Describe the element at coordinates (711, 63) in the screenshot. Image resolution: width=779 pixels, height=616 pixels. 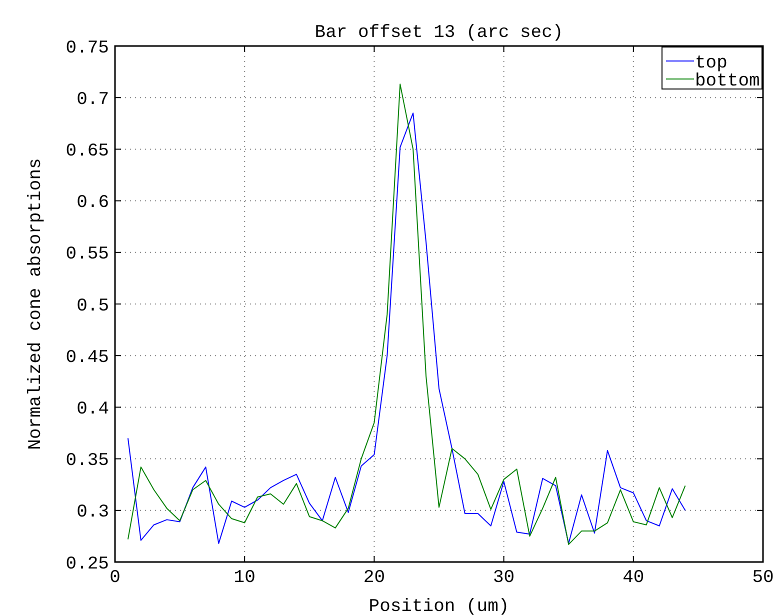
I see `legend-label: top` at that location.